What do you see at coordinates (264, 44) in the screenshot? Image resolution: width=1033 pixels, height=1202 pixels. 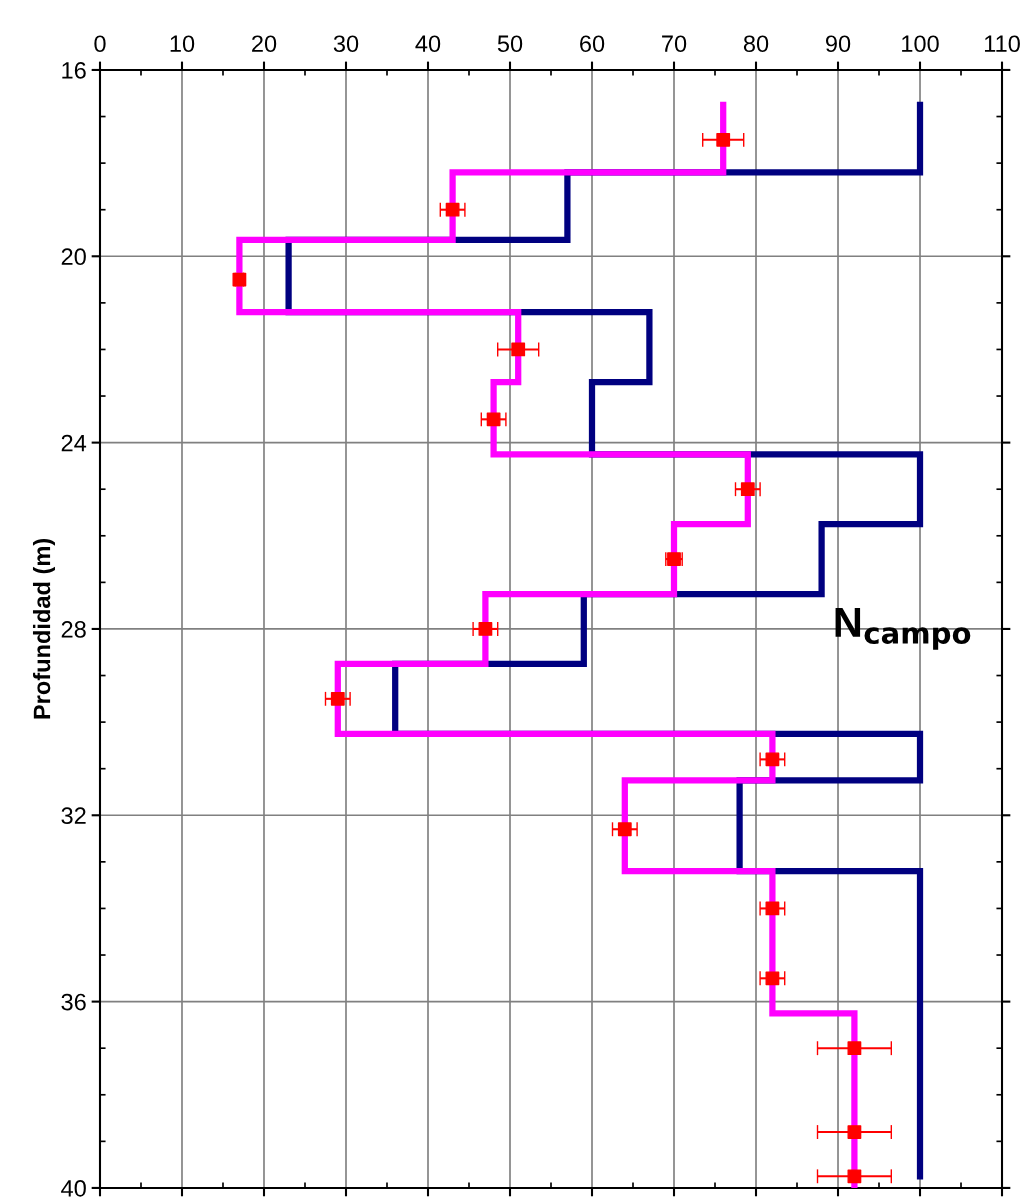 I see `x-tick-label: 20` at bounding box center [264, 44].